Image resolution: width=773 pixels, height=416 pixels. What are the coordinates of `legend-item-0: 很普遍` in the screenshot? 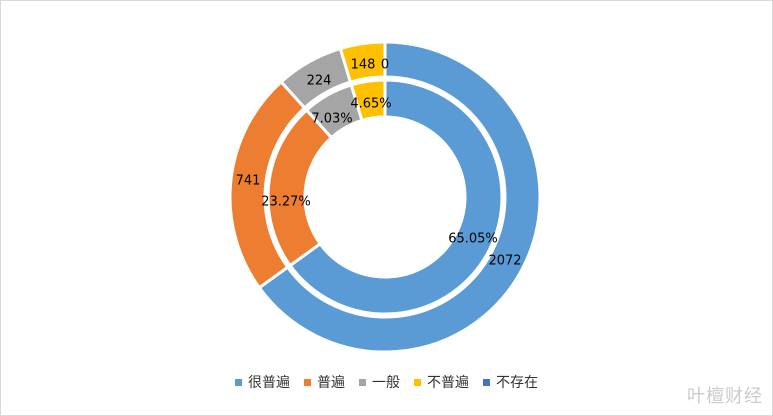 It's located at (262, 382).